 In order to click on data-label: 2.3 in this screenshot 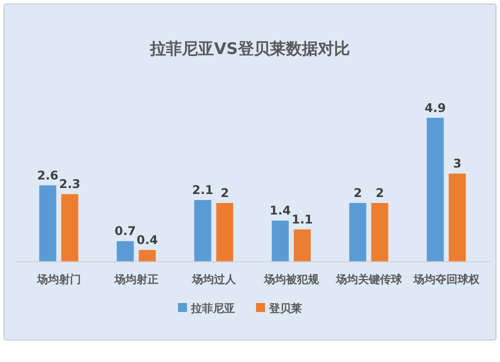, I will do `click(69, 184)`.